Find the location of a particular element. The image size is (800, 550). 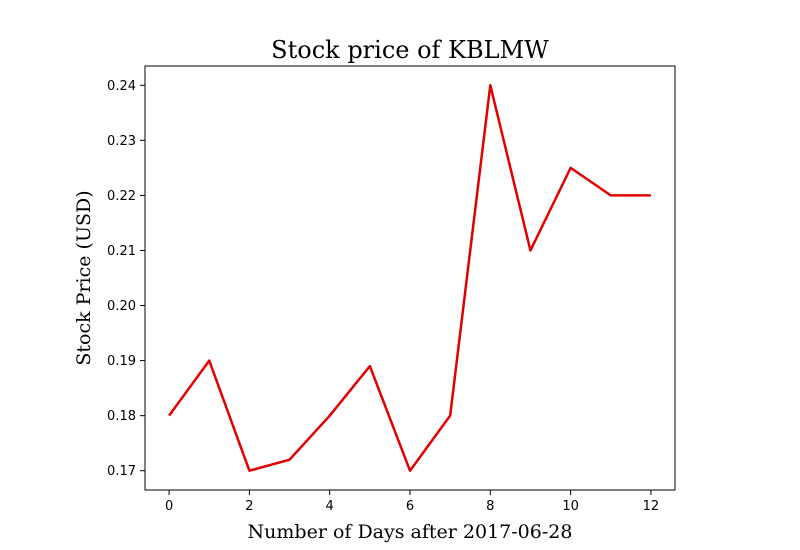

y-tick-label: 0.24 is located at coordinates (121, 86).